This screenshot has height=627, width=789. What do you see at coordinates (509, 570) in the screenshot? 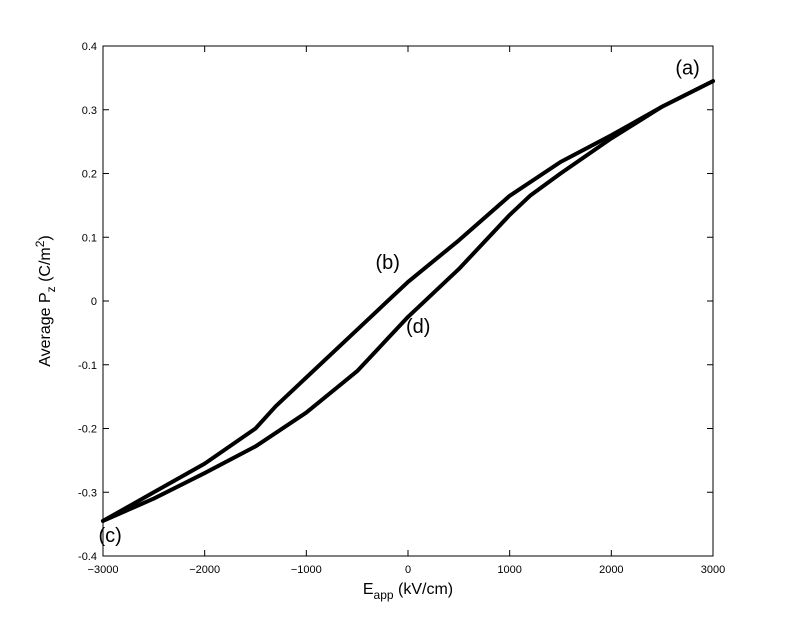
I see `x-tick-label: 1000` at bounding box center [509, 570].